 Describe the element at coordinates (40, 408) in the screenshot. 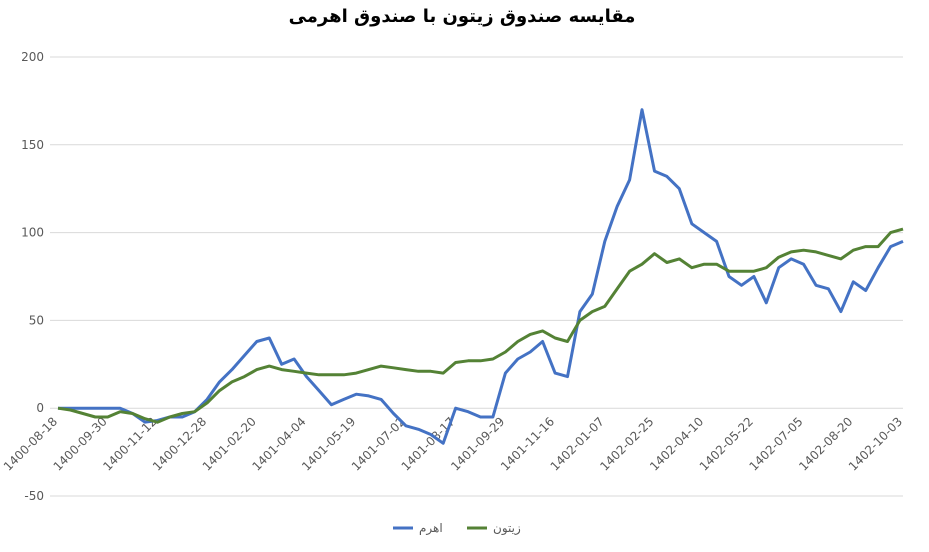

I see `y-tick-label: 0` at that location.